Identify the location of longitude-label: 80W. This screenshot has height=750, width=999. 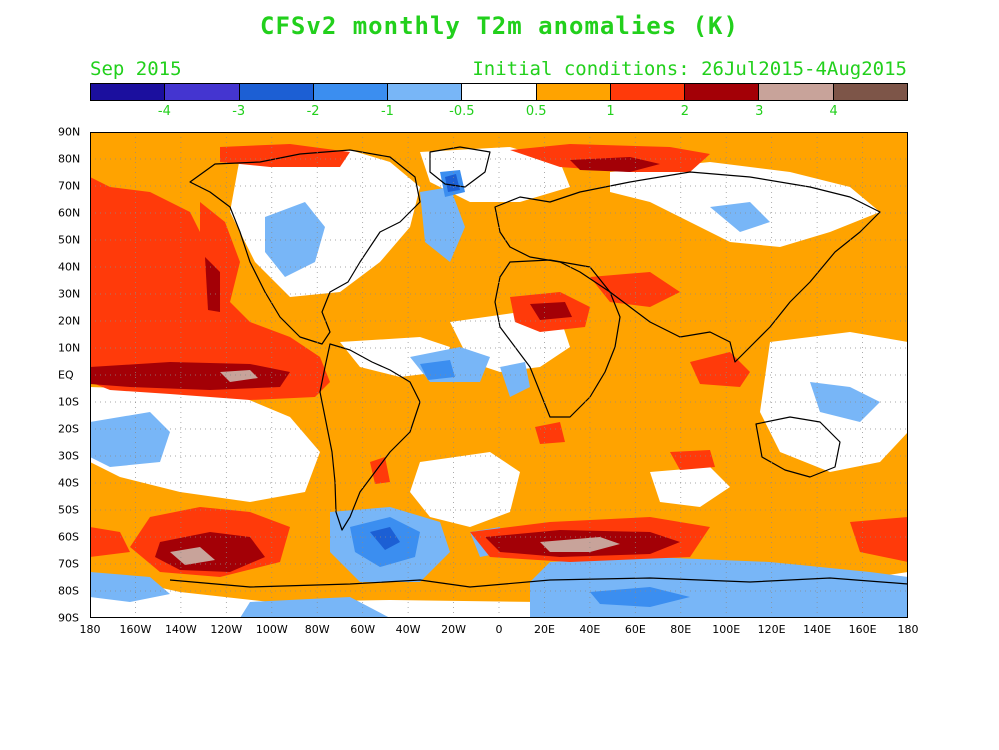
(317, 629).